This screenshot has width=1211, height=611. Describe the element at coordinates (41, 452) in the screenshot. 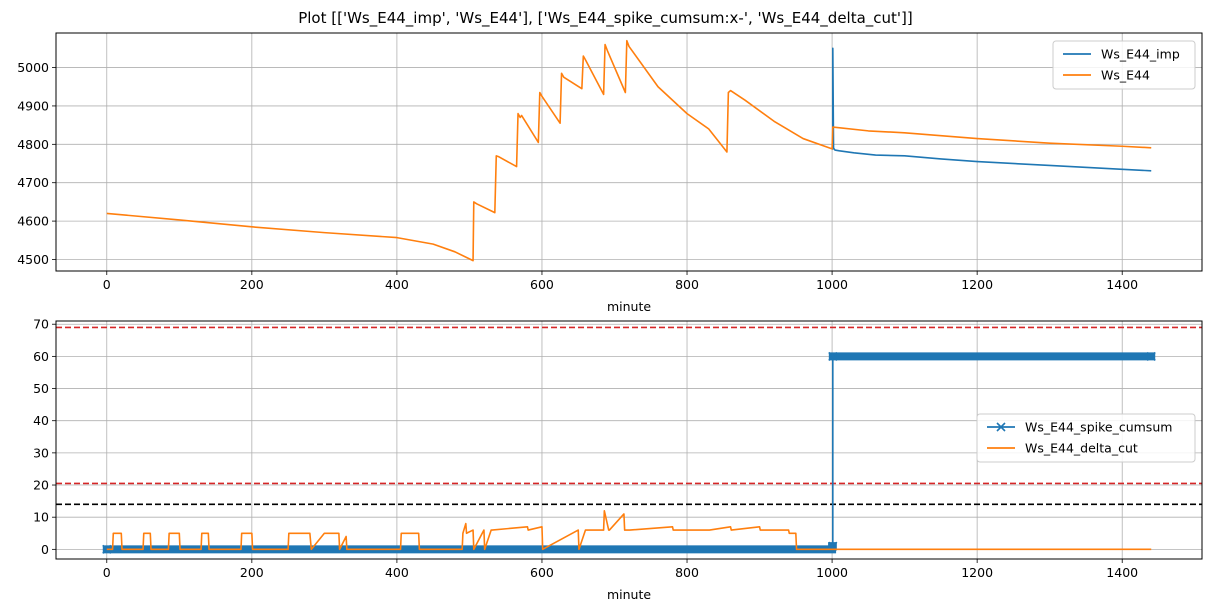

I see `y-tick-label: 30` at that location.